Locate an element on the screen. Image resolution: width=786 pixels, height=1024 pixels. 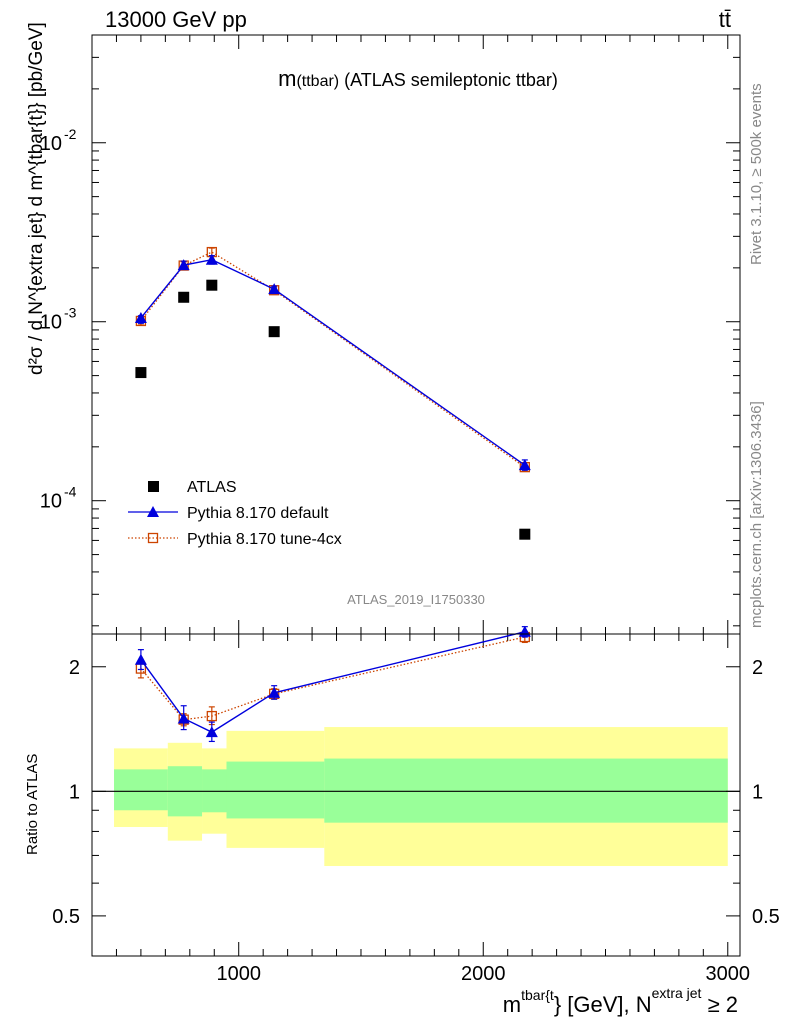
x-tick-label: 3000 is located at coordinates (728, 974).